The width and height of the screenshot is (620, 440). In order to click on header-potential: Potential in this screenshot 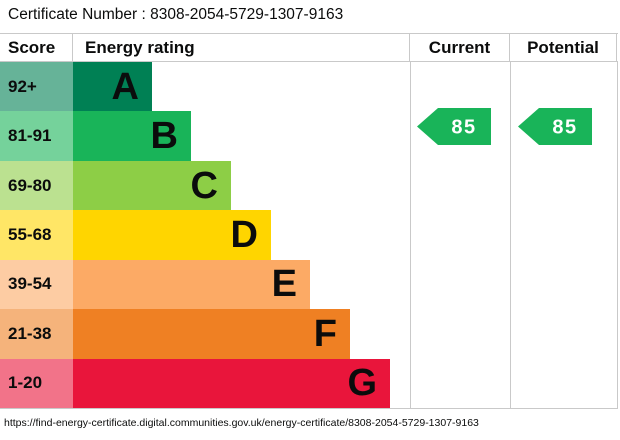, I will do `click(563, 47)`.